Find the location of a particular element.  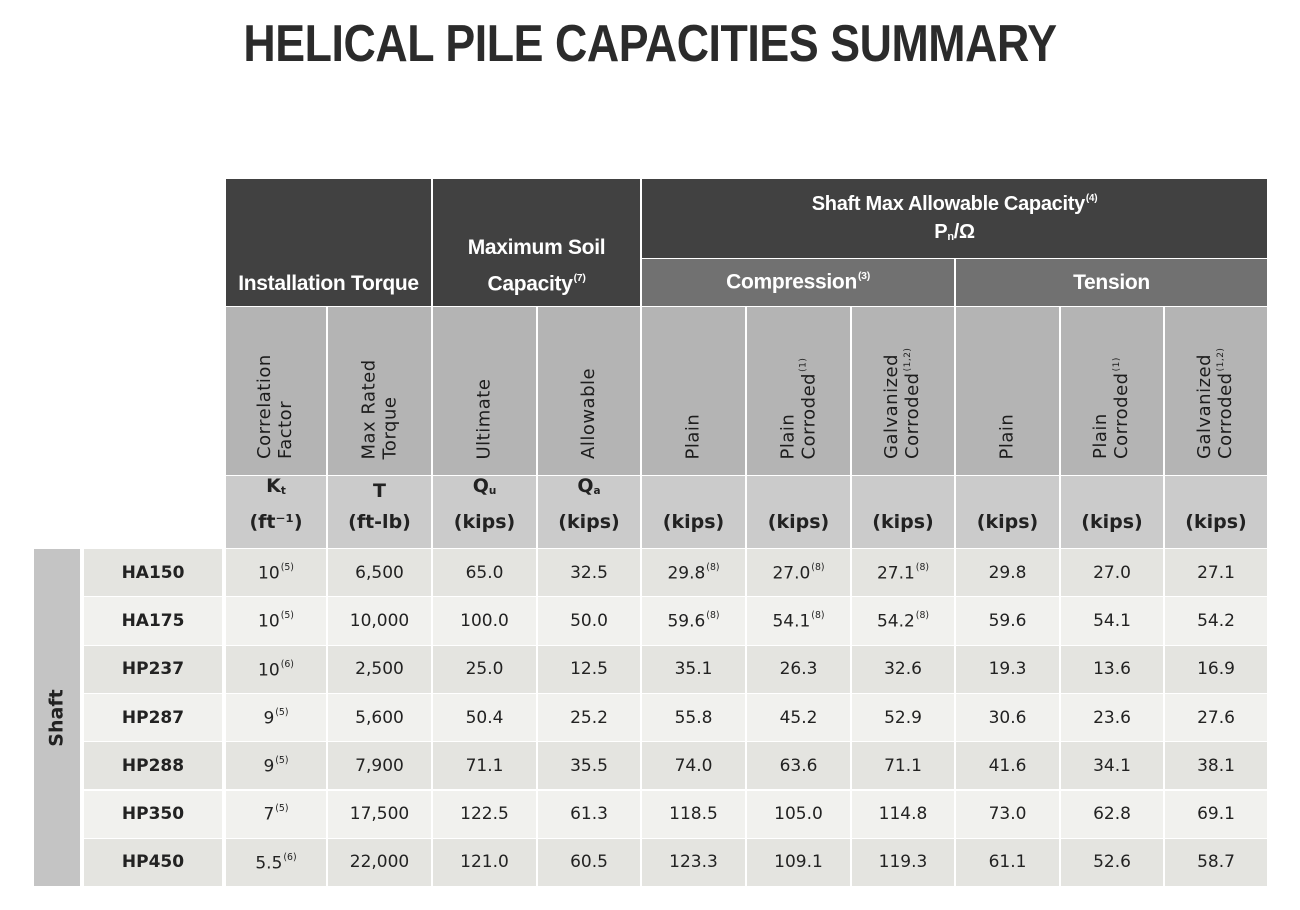

column-symbol-sub: a is located at coordinates (597, 491).